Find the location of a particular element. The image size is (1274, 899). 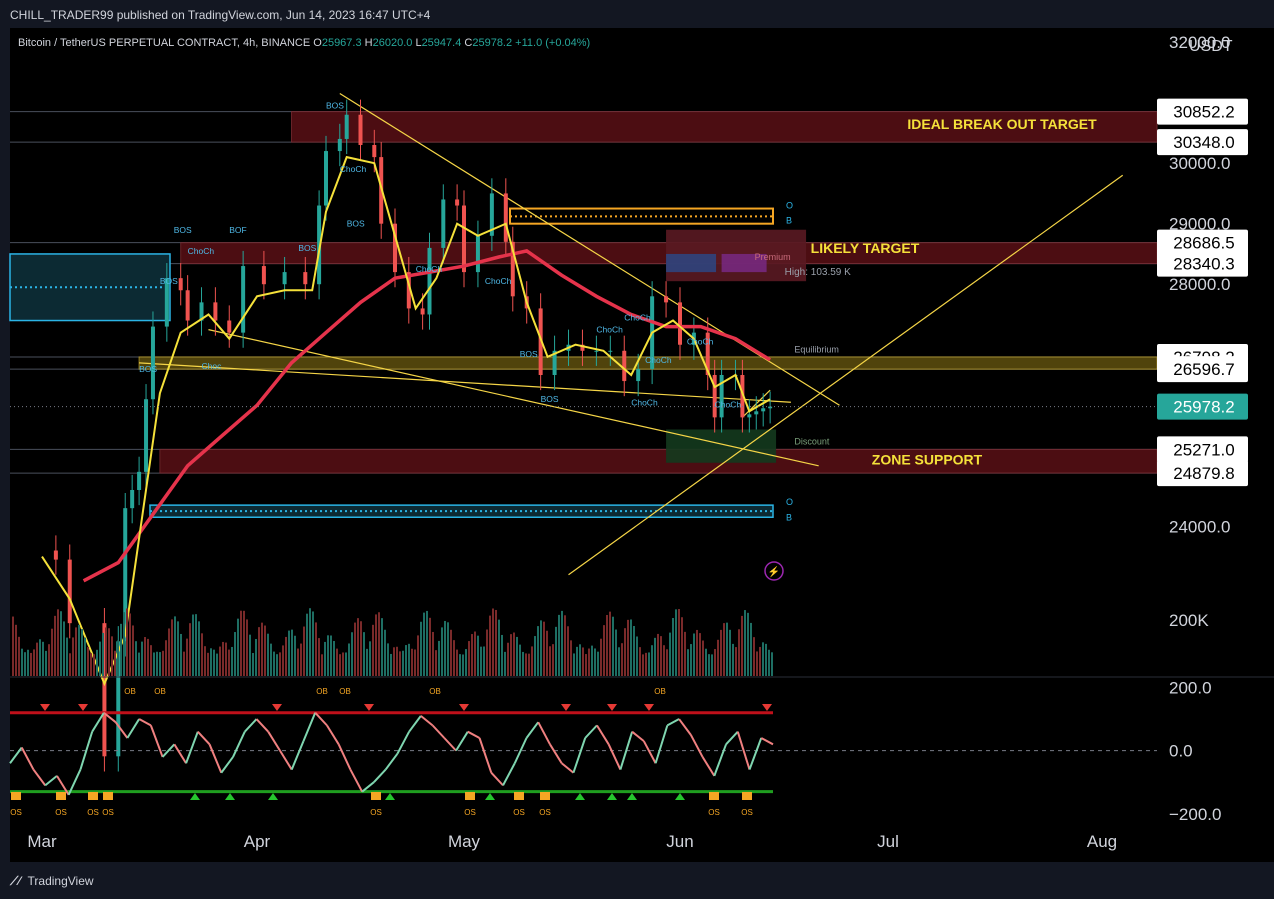

ob-label-o-bottom: O is located at coordinates (789, 502).